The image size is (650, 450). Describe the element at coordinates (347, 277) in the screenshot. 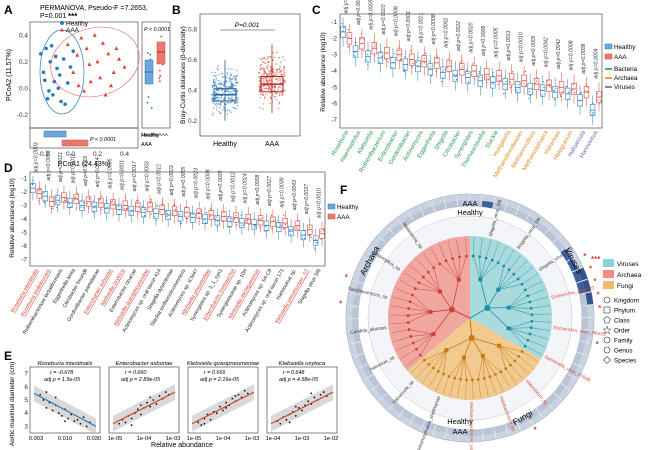

I see `significance-star: *` at that location.